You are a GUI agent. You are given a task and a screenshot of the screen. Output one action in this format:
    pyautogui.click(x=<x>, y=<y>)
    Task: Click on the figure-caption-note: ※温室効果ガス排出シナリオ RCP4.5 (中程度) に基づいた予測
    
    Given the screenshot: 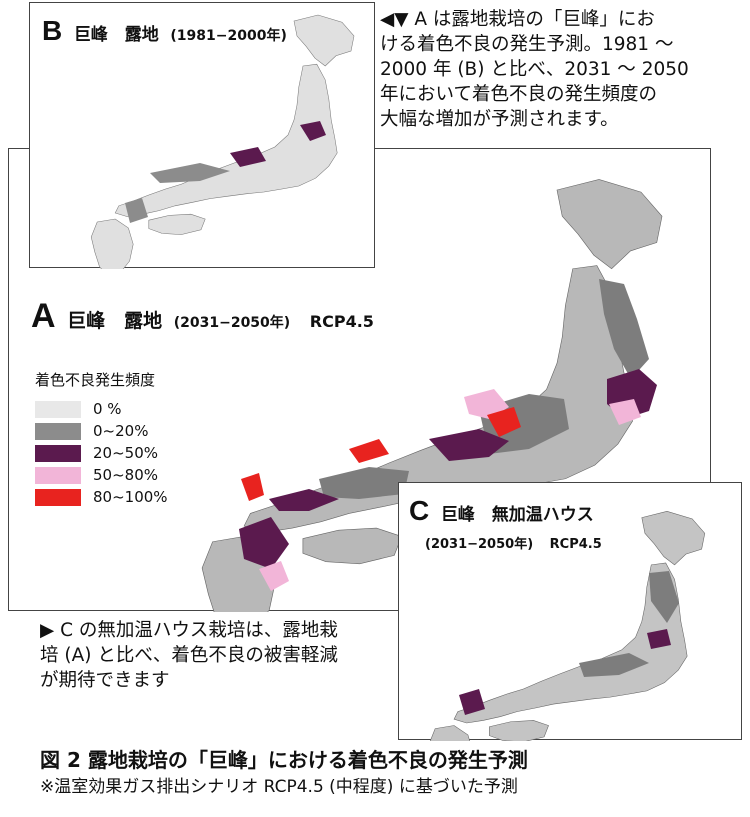 What is the action you would take?
    pyautogui.click(x=279, y=787)
    